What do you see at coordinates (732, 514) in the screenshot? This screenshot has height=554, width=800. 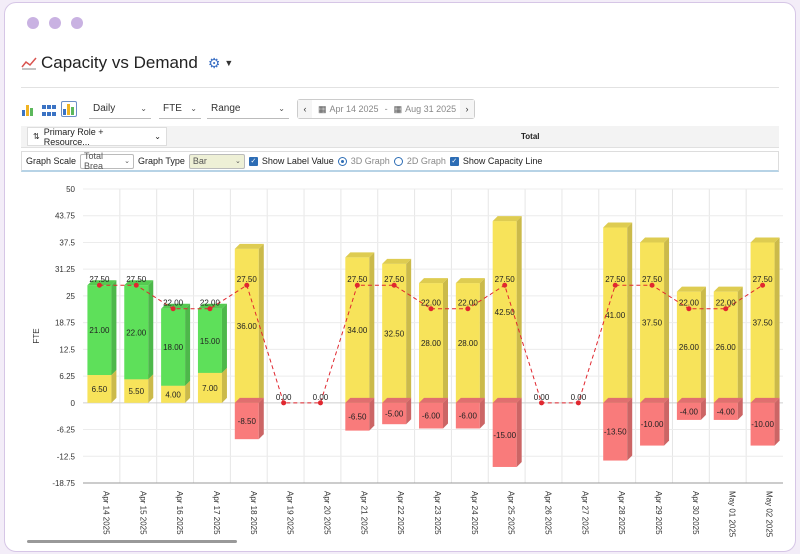 I see `x-tick-label: May 01 2025` at bounding box center [732, 514].